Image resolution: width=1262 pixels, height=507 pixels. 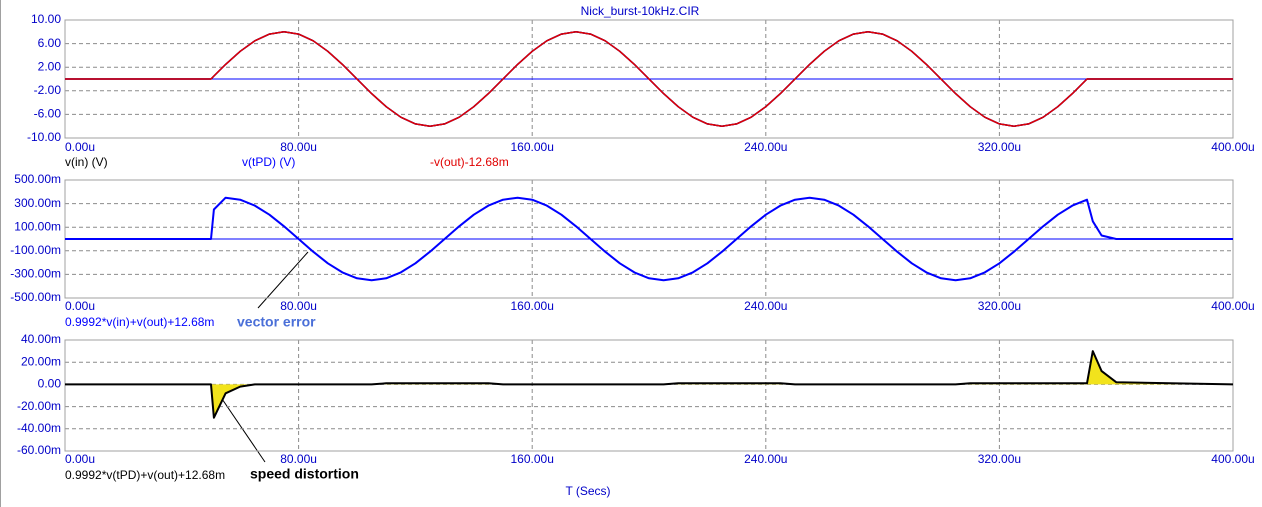 I want to click on y-tick-label: -6.00, so click(x=48, y=114).